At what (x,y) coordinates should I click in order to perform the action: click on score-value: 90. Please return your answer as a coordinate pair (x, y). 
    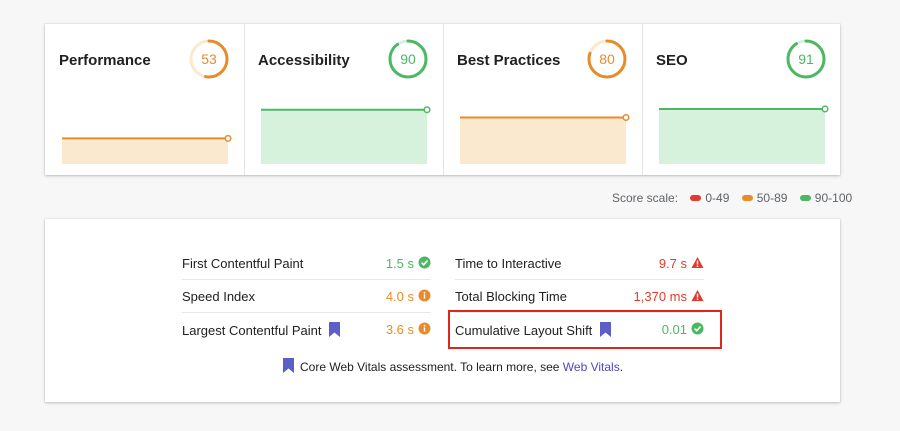
    Looking at the image, I should click on (408, 59).